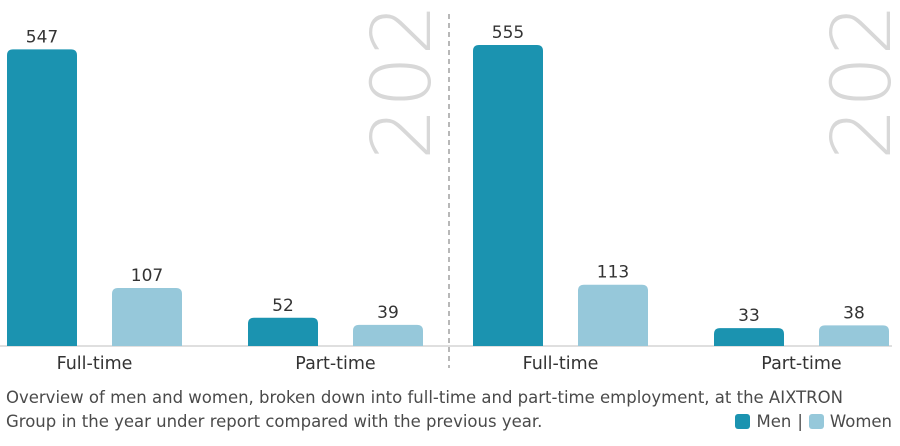 Image resolution: width=900 pixels, height=446 pixels. What do you see at coordinates (147, 276) in the screenshot?
I see `data-label-2020-full-time-women: 107` at bounding box center [147, 276].